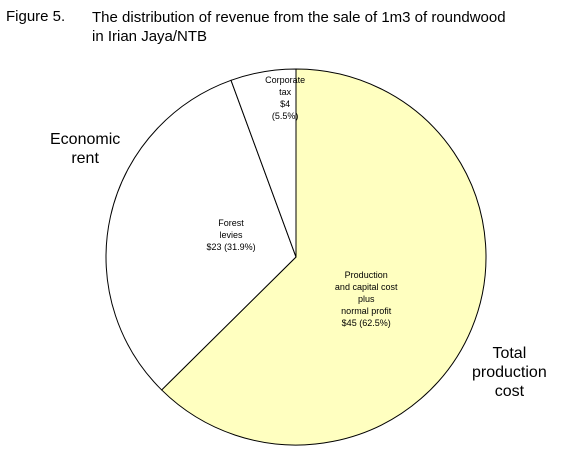  What do you see at coordinates (231, 246) in the screenshot?
I see `slice-label-levies-line-3: $23 (31.9%)` at bounding box center [231, 246].